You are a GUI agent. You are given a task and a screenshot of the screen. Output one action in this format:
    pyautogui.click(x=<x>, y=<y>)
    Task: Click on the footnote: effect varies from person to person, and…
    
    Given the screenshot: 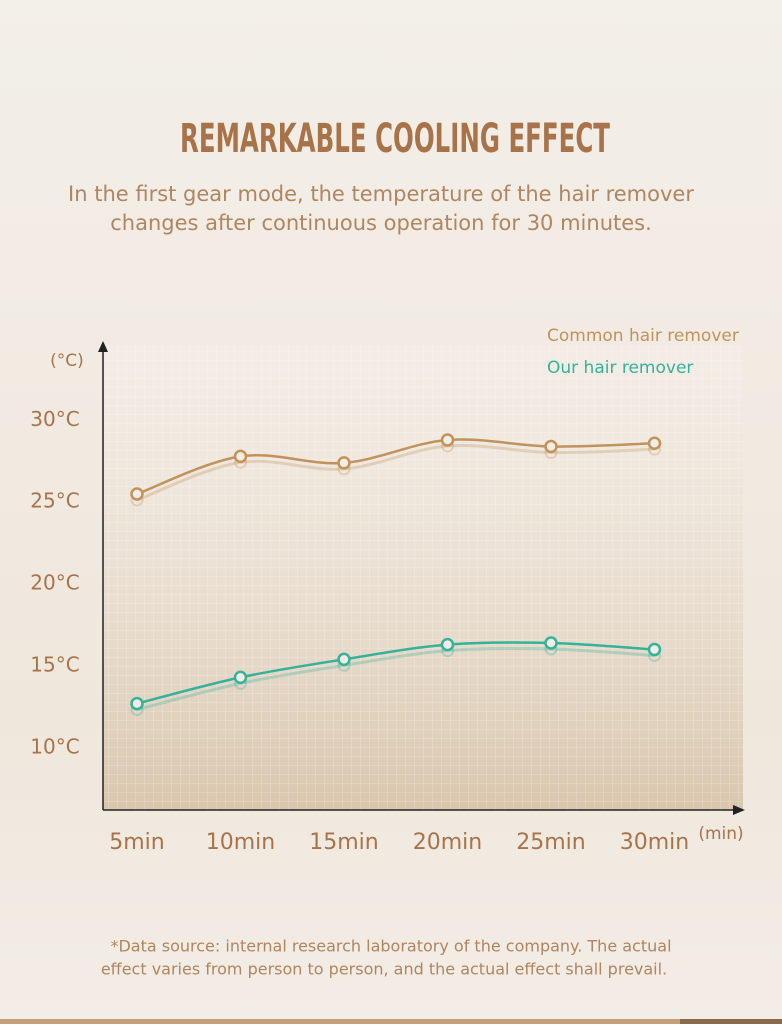 What is the action you would take?
    pyautogui.click(x=384, y=969)
    